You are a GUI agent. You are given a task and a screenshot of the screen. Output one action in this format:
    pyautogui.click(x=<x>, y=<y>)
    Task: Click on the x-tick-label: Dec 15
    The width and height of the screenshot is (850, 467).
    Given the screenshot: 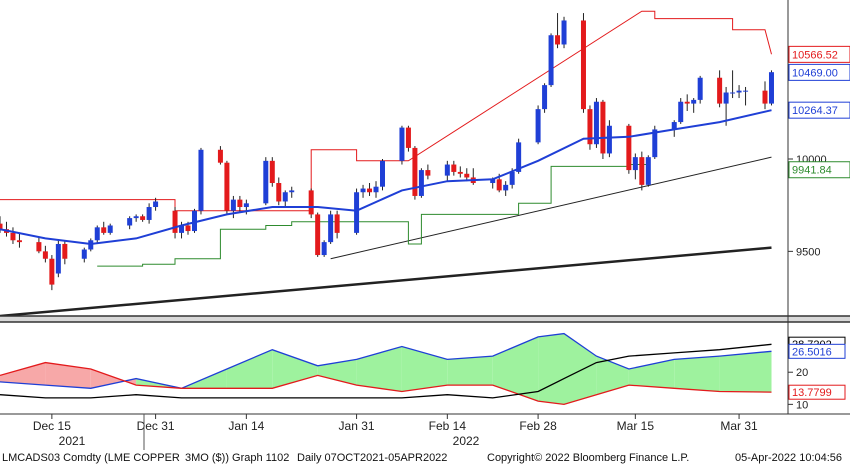 What is the action you would take?
    pyautogui.click(x=52, y=426)
    